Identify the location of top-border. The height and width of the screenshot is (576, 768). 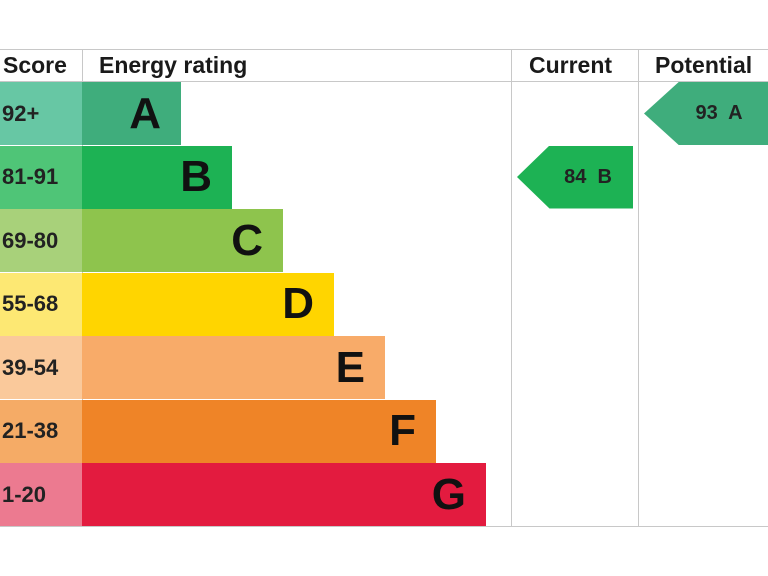
(384, 49).